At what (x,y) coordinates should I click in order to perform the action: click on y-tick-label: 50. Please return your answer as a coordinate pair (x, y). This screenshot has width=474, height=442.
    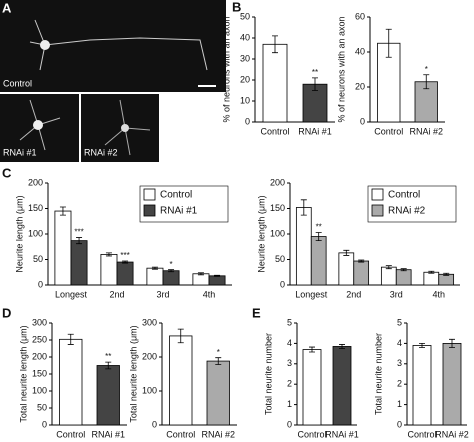
    Looking at the image, I should click on (38, 259).